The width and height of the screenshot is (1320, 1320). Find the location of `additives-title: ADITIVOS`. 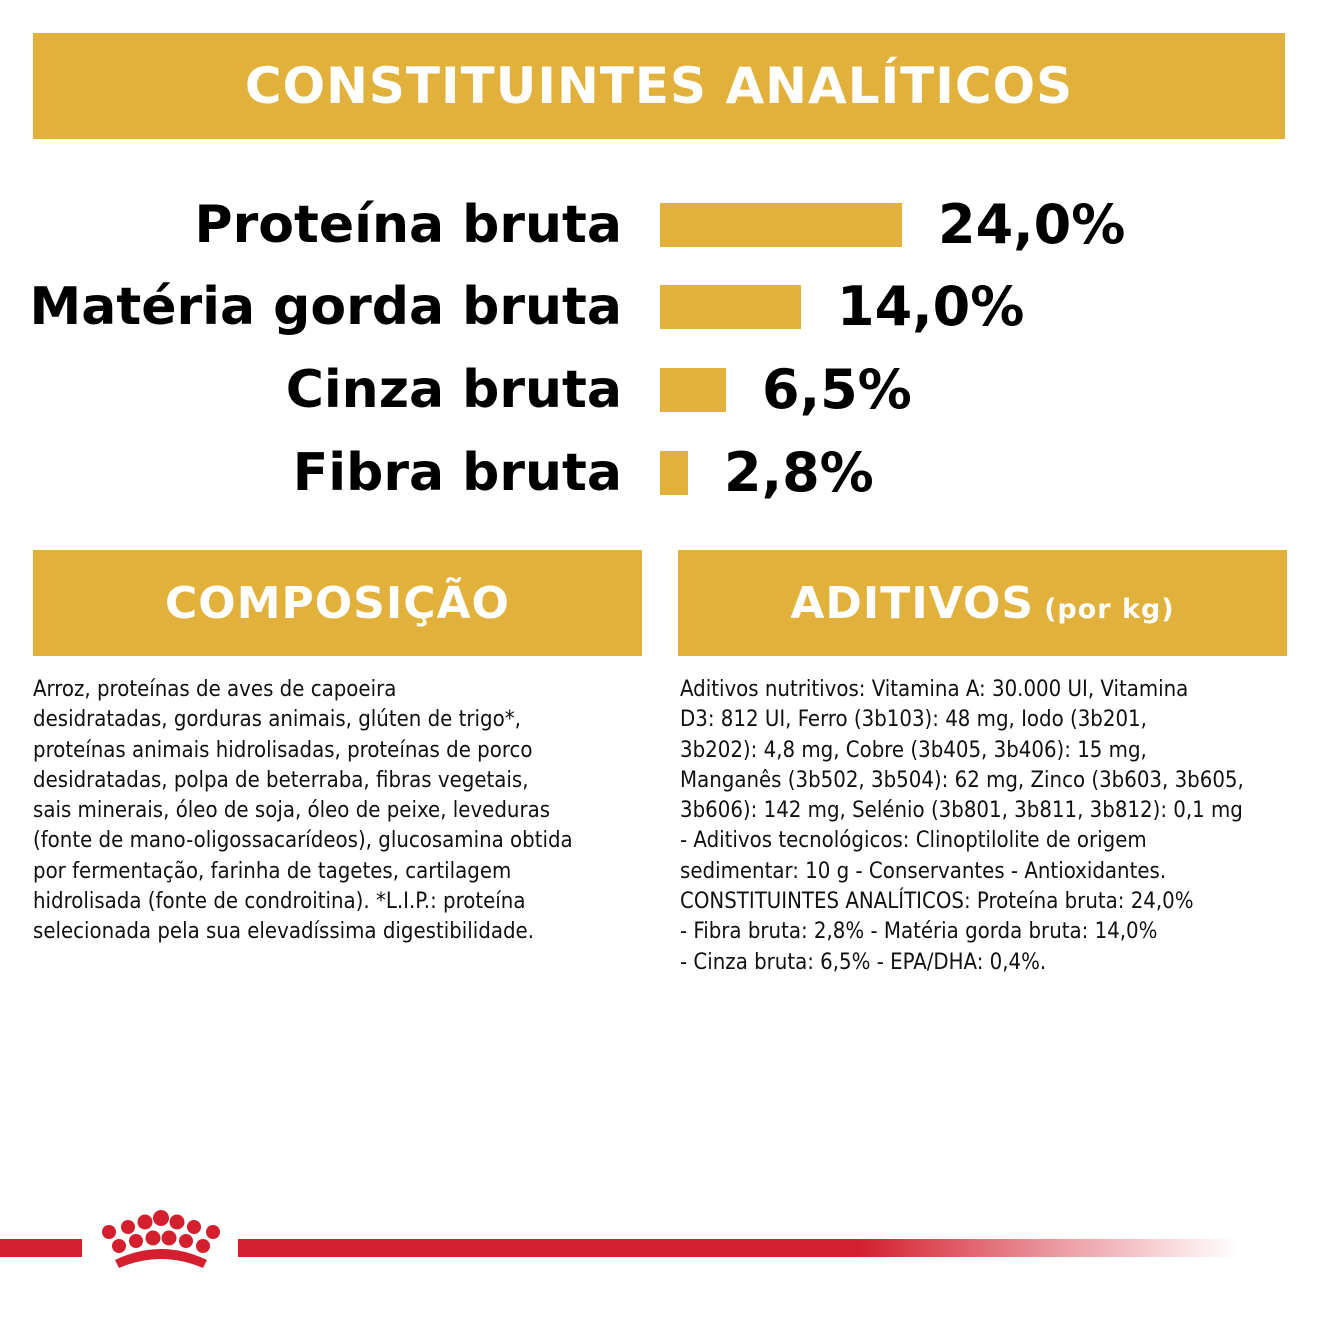

additives-title: ADITIVOS is located at coordinates (912, 603).